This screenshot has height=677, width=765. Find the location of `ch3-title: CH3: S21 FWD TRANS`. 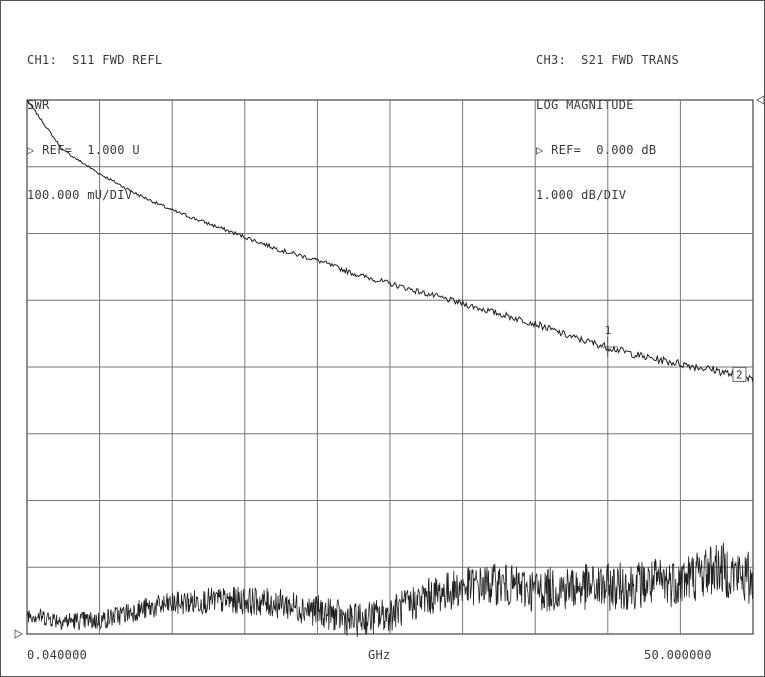

ch3-title: CH3: S21 FWD TRANS is located at coordinates (607, 60).